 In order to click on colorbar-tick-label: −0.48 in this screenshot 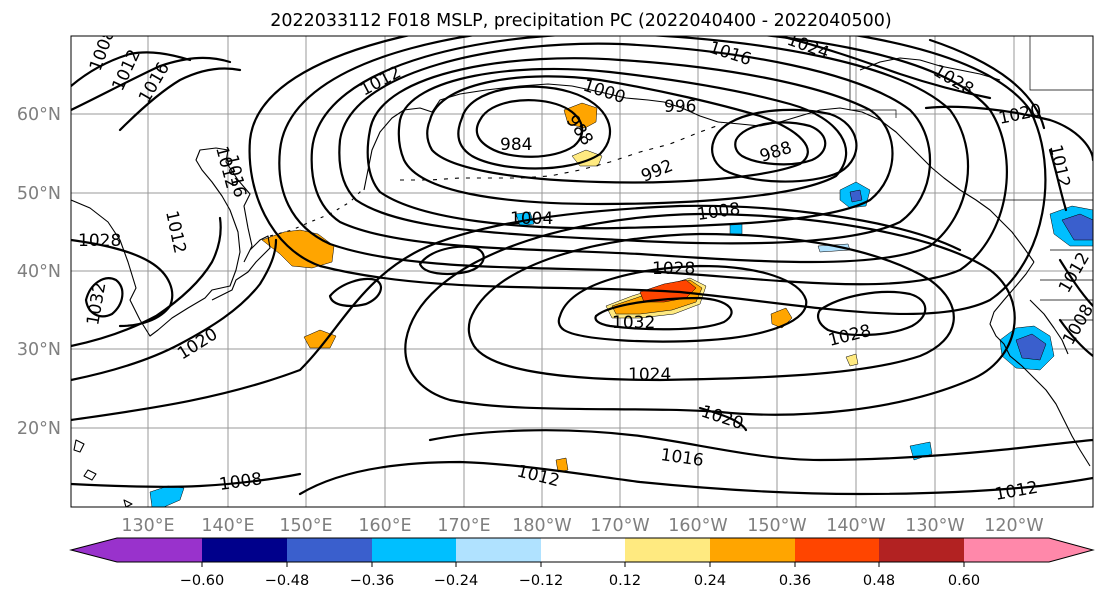, I will do `click(287, 581)`.